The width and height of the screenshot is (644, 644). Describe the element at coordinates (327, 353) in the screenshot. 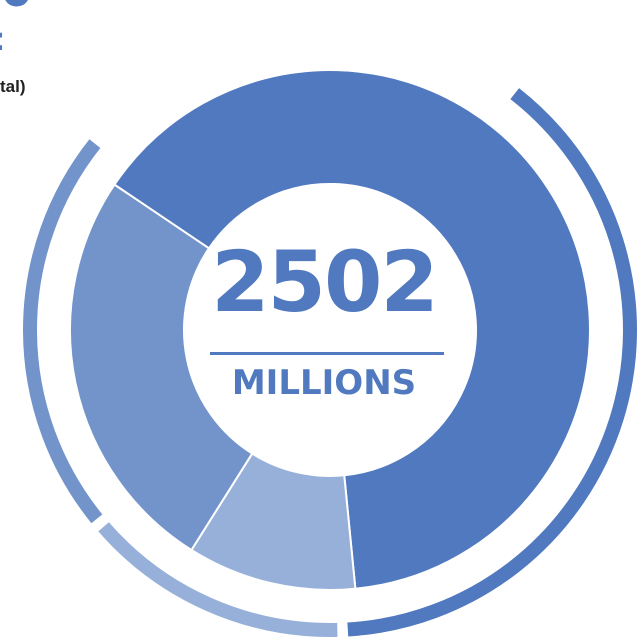

I see `center-divider` at that location.